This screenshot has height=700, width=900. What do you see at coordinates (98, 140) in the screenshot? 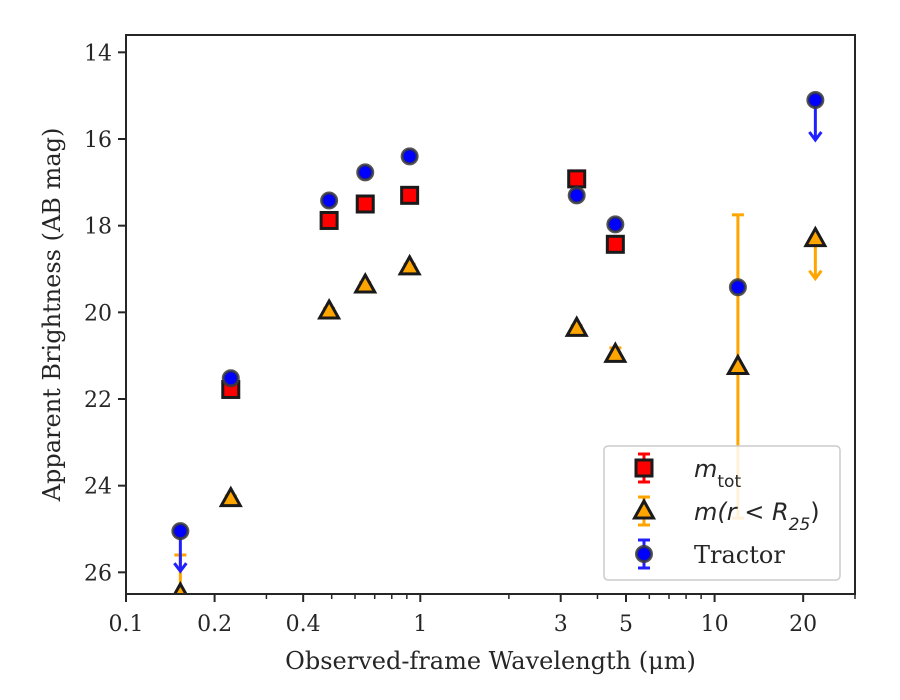
I see `y-tick-label: 16` at bounding box center [98, 140].